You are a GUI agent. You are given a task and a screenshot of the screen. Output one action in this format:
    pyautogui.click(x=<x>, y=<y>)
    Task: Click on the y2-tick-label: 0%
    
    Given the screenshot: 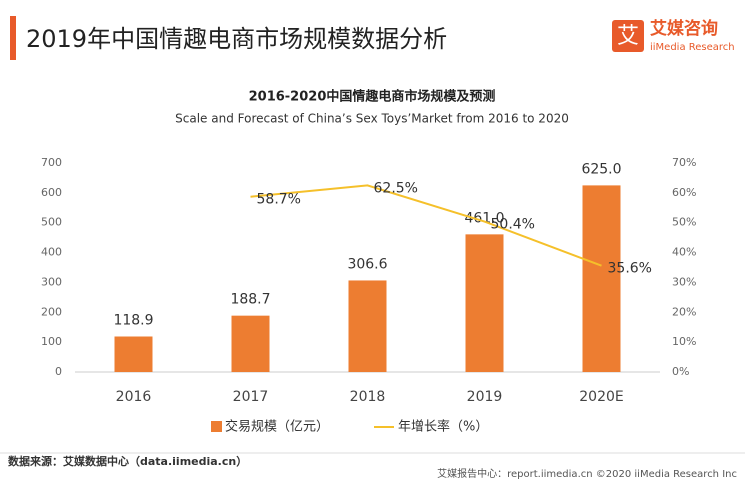 What is the action you would take?
    pyautogui.click(x=680, y=371)
    